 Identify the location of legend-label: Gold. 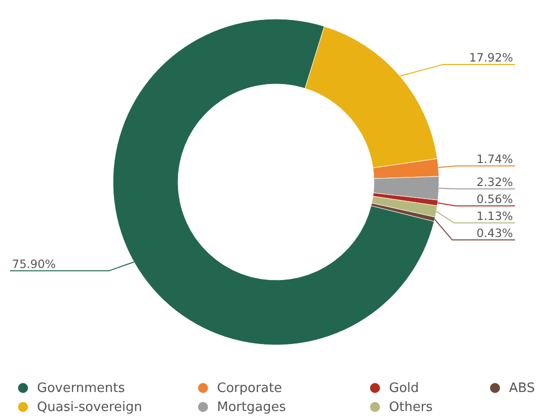
(404, 388).